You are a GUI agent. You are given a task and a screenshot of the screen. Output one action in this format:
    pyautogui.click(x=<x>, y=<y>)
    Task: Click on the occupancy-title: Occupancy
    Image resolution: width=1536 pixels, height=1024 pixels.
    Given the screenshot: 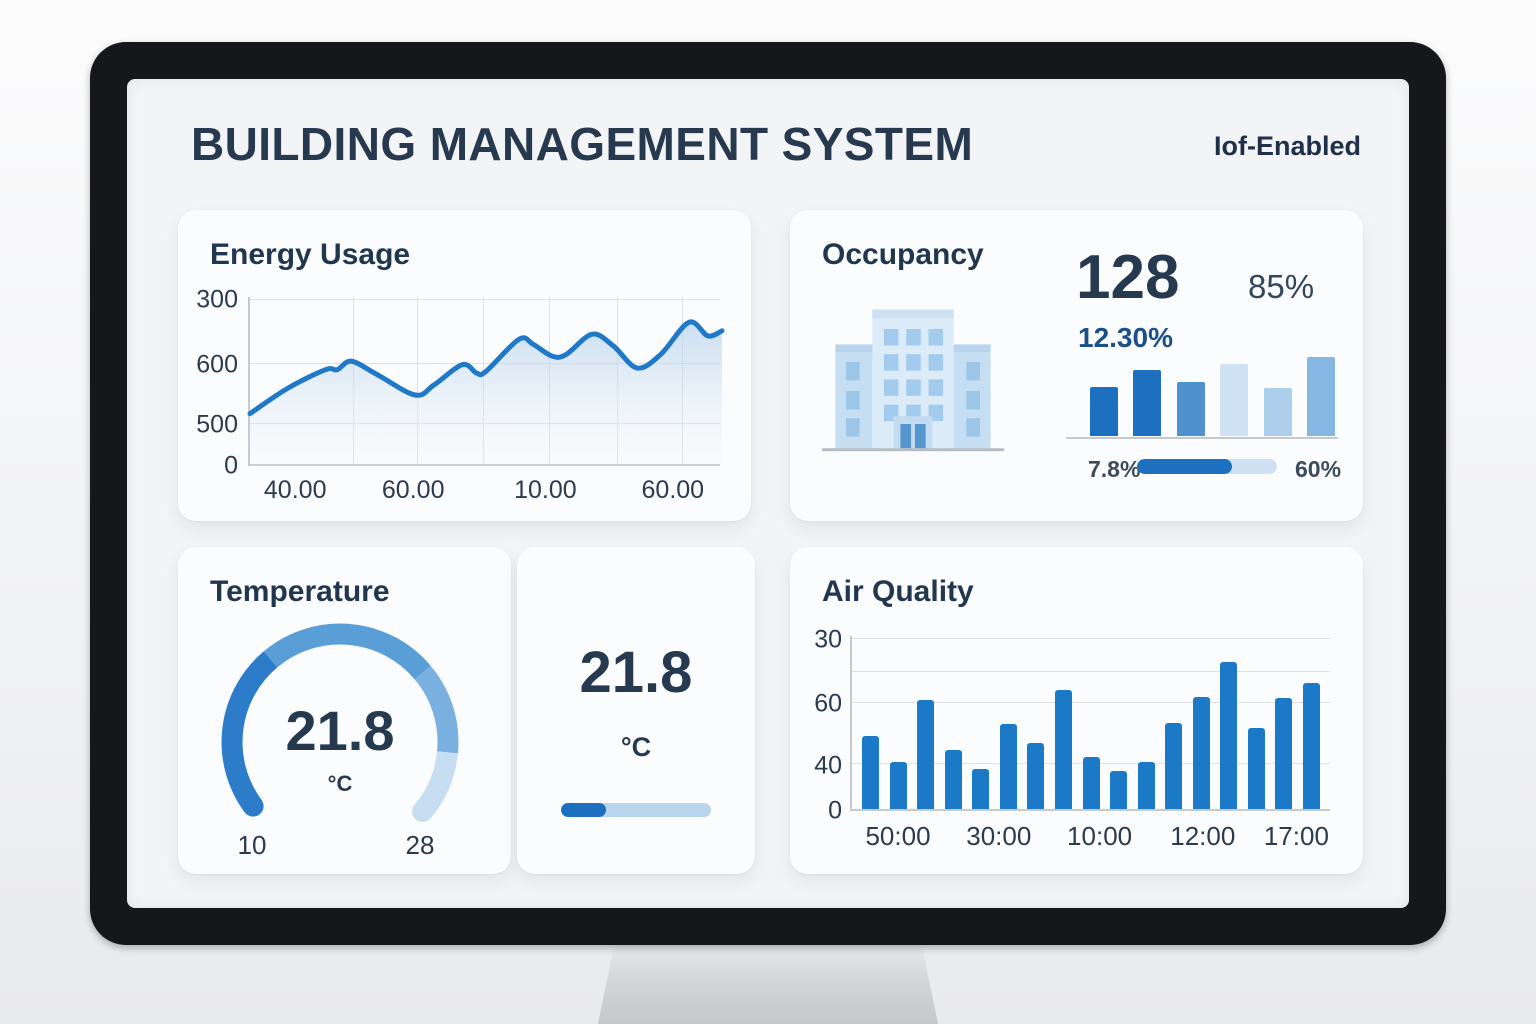 What is the action you would take?
    pyautogui.click(x=903, y=254)
    